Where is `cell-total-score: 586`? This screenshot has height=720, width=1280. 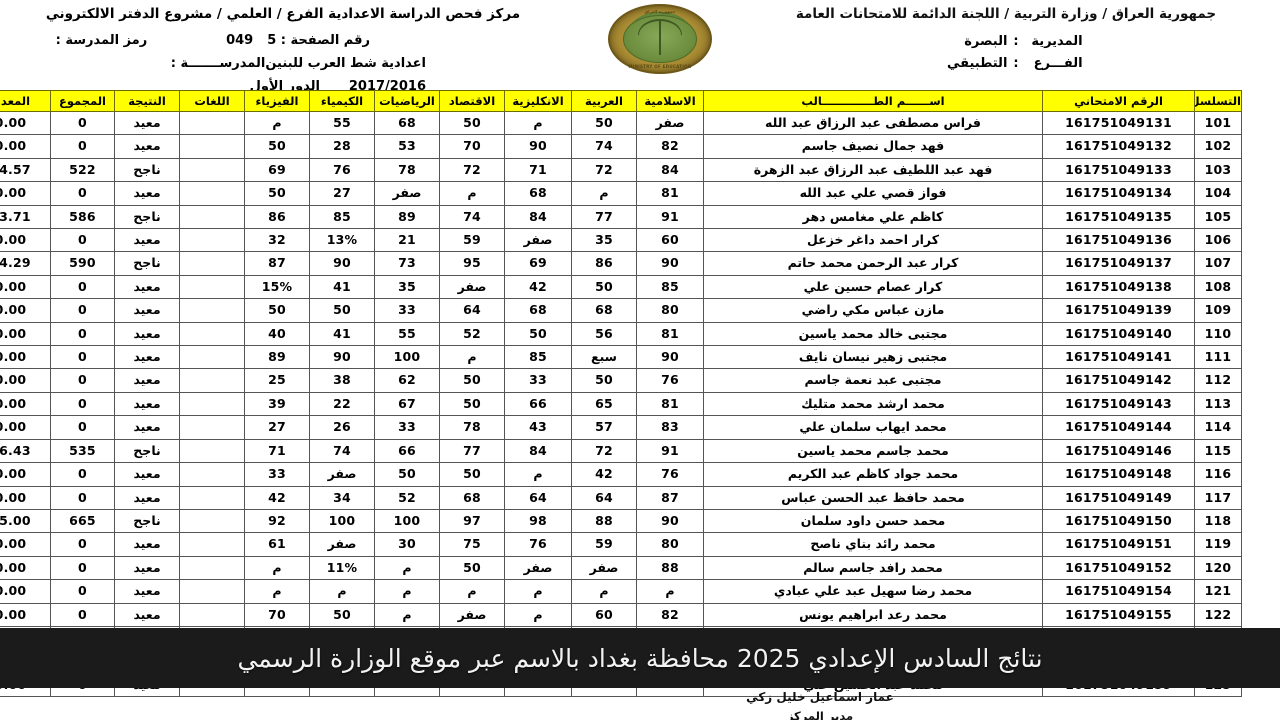 cell-total-score: 586 is located at coordinates (82, 217).